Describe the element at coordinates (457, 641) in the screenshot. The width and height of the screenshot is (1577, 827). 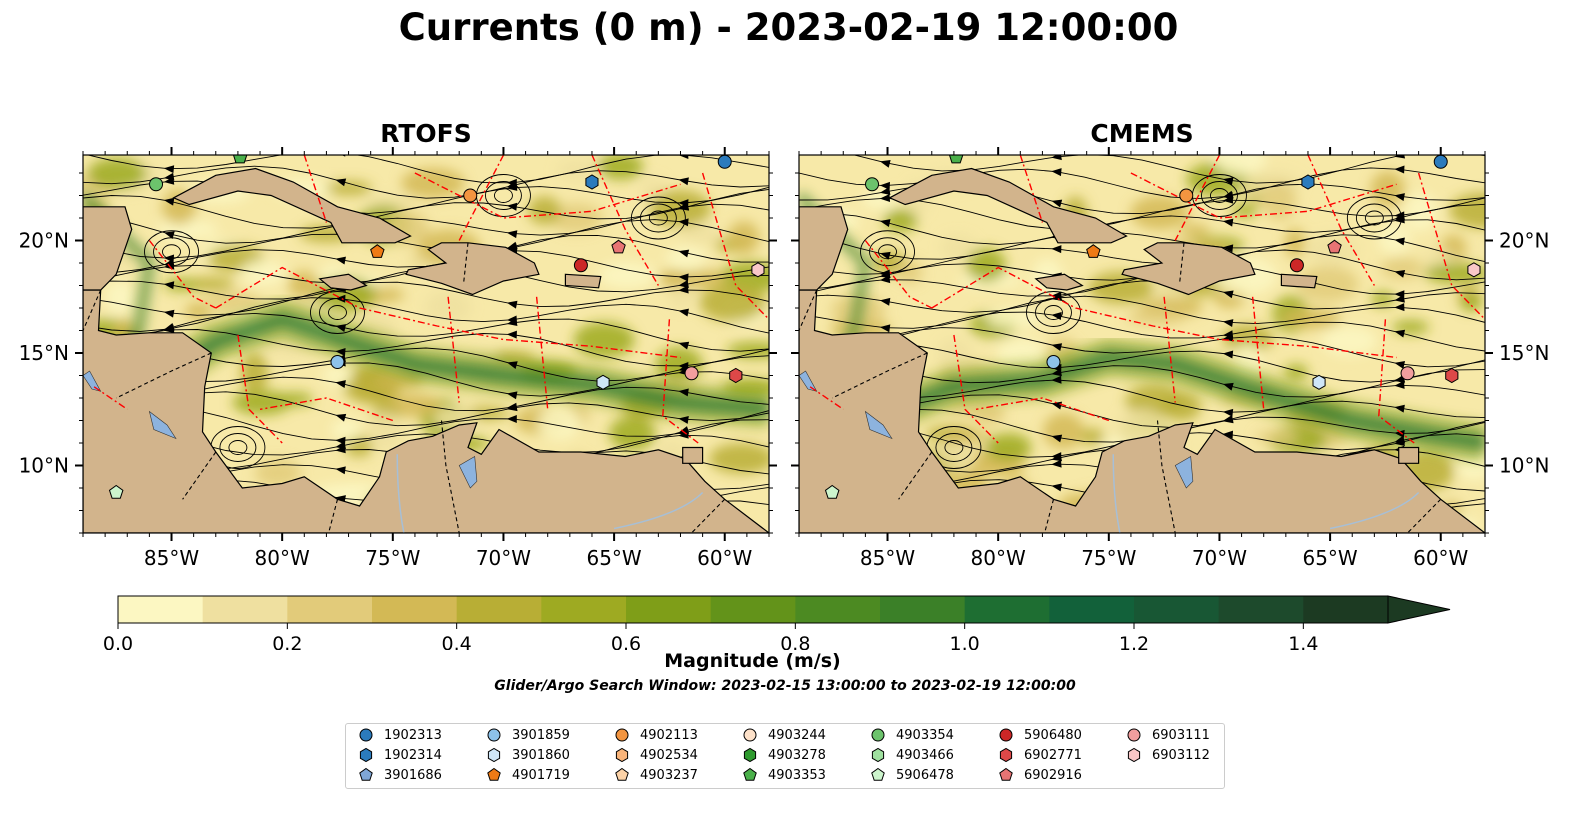
I see `colorbar-tick-label: 0.4` at that location.